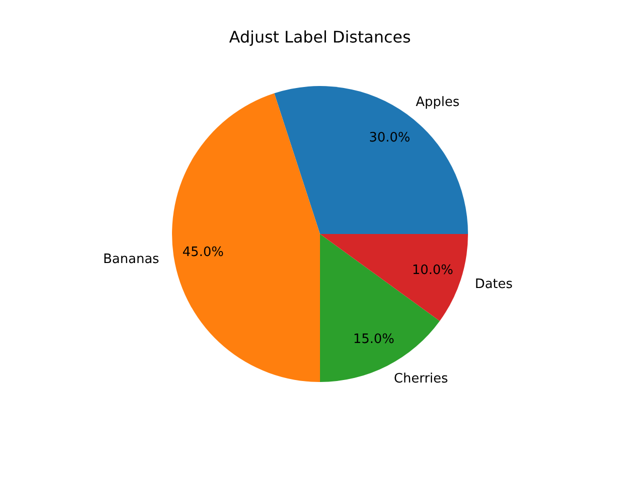 The height and width of the screenshot is (480, 640). What do you see at coordinates (131, 259) in the screenshot?
I see `slice-label: Bananas` at bounding box center [131, 259].